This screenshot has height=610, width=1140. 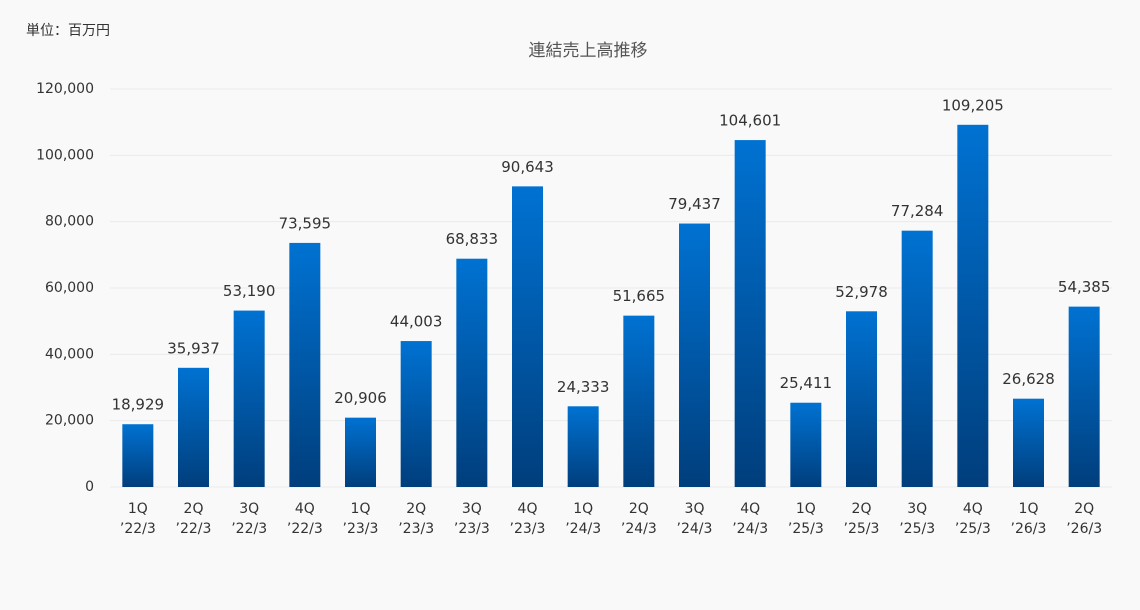 What do you see at coordinates (89, 487) in the screenshot?
I see `y-tick-label: 0` at bounding box center [89, 487].